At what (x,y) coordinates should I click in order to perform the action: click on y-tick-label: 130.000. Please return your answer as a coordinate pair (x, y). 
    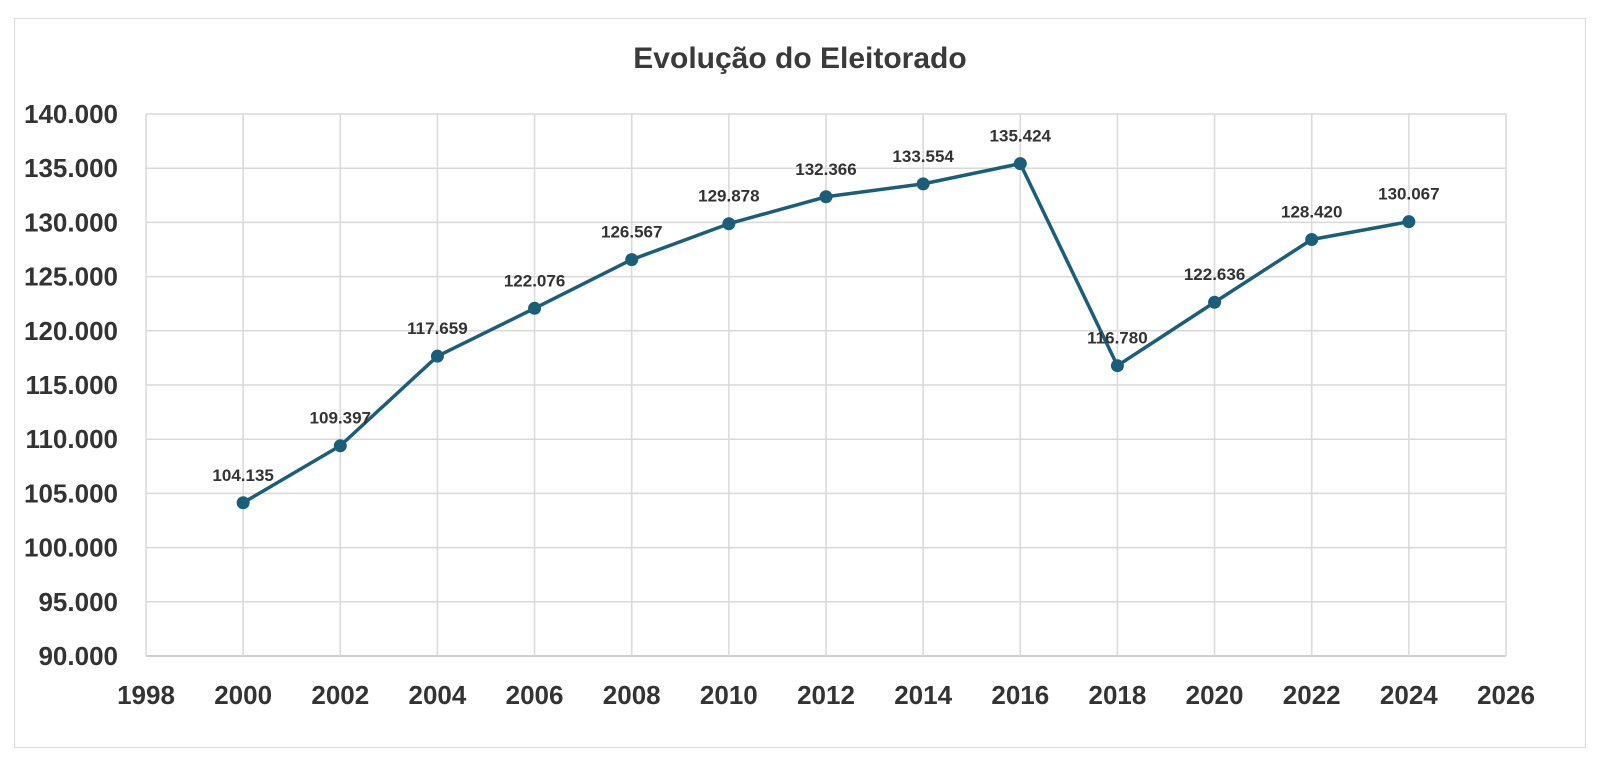
    Looking at the image, I should click on (71, 222).